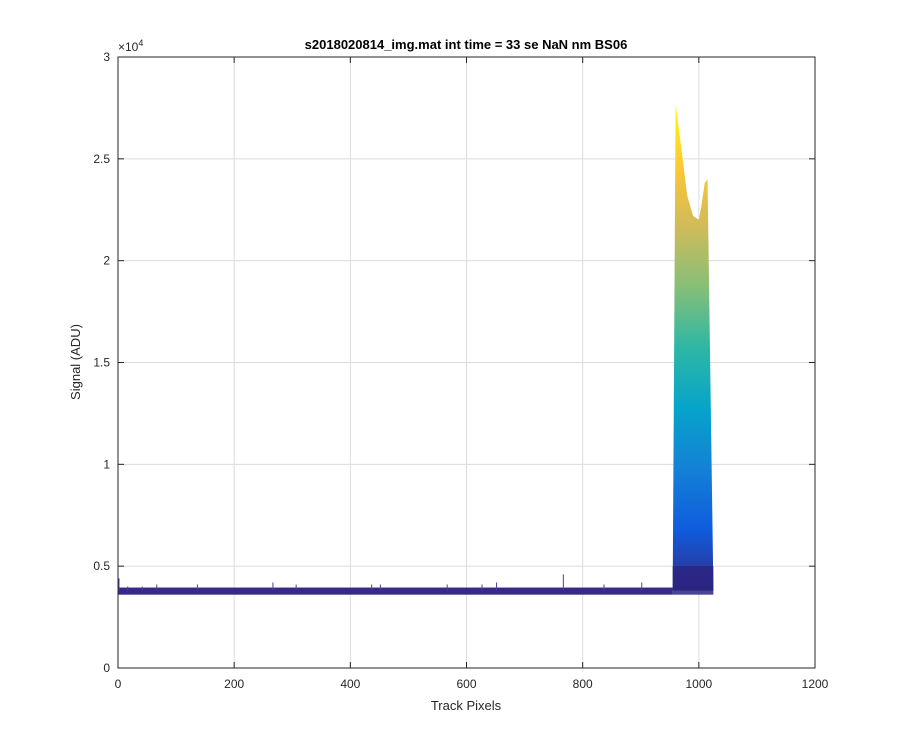 Image resolution: width=900 pixels, height=750 pixels. I want to click on x-tick-label: 0, so click(118, 684).